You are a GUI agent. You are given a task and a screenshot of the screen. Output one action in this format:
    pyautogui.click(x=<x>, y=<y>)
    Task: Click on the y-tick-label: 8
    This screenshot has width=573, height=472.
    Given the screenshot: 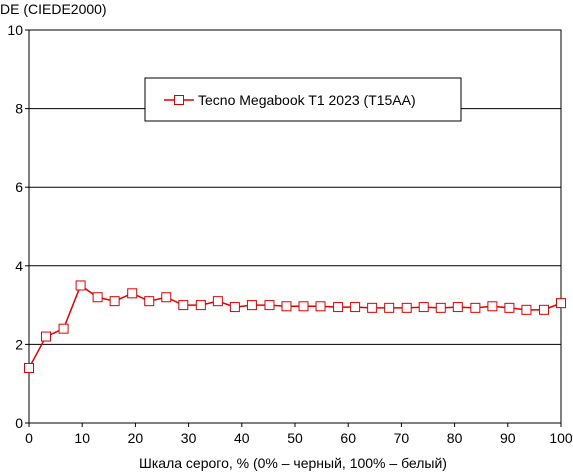 What is the action you would take?
    pyautogui.click(x=19, y=109)
    